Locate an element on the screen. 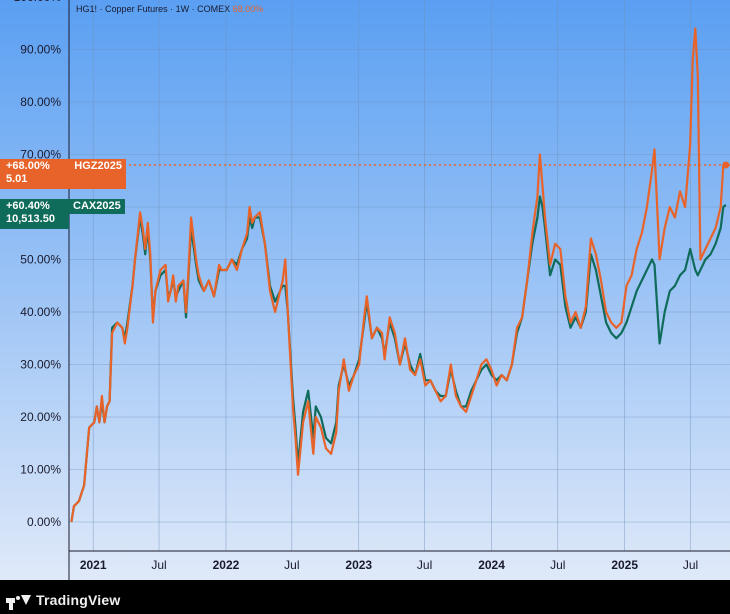  header-value: 68.00% is located at coordinates (248, 9).